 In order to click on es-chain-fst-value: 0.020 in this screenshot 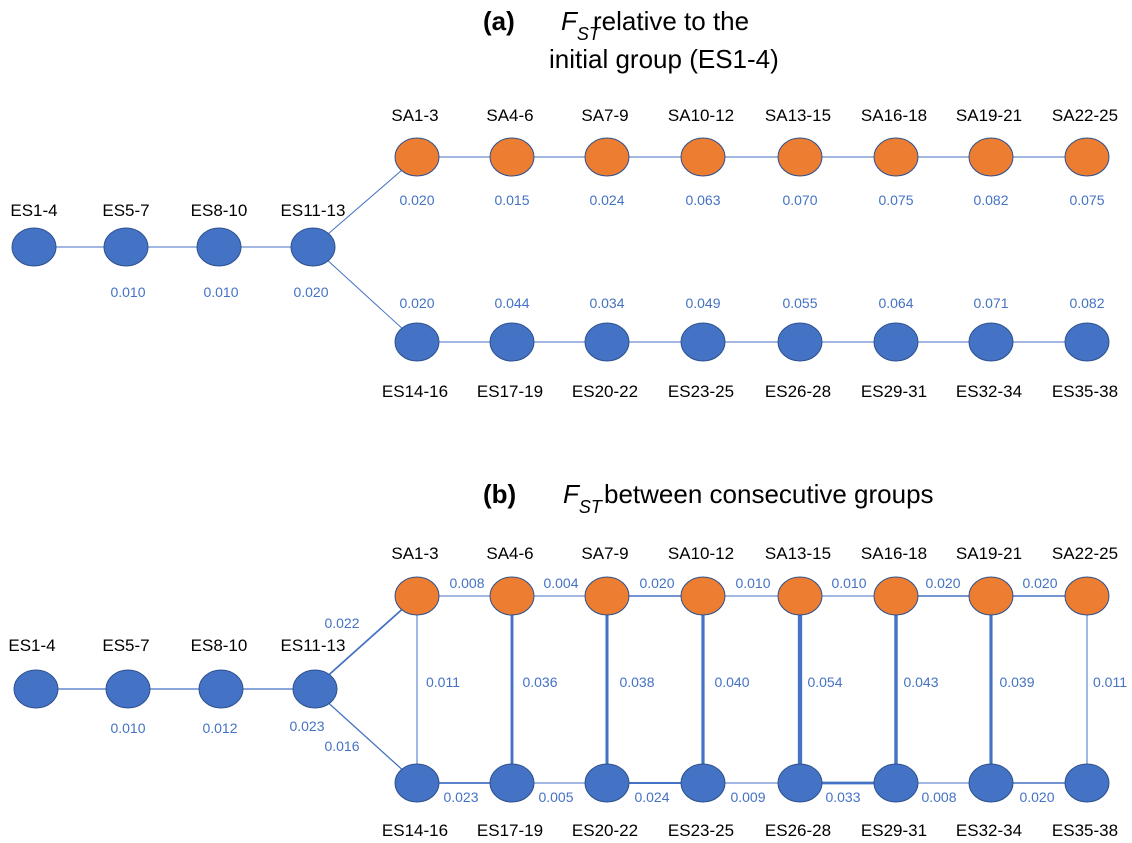, I will do `click(310, 292)`.